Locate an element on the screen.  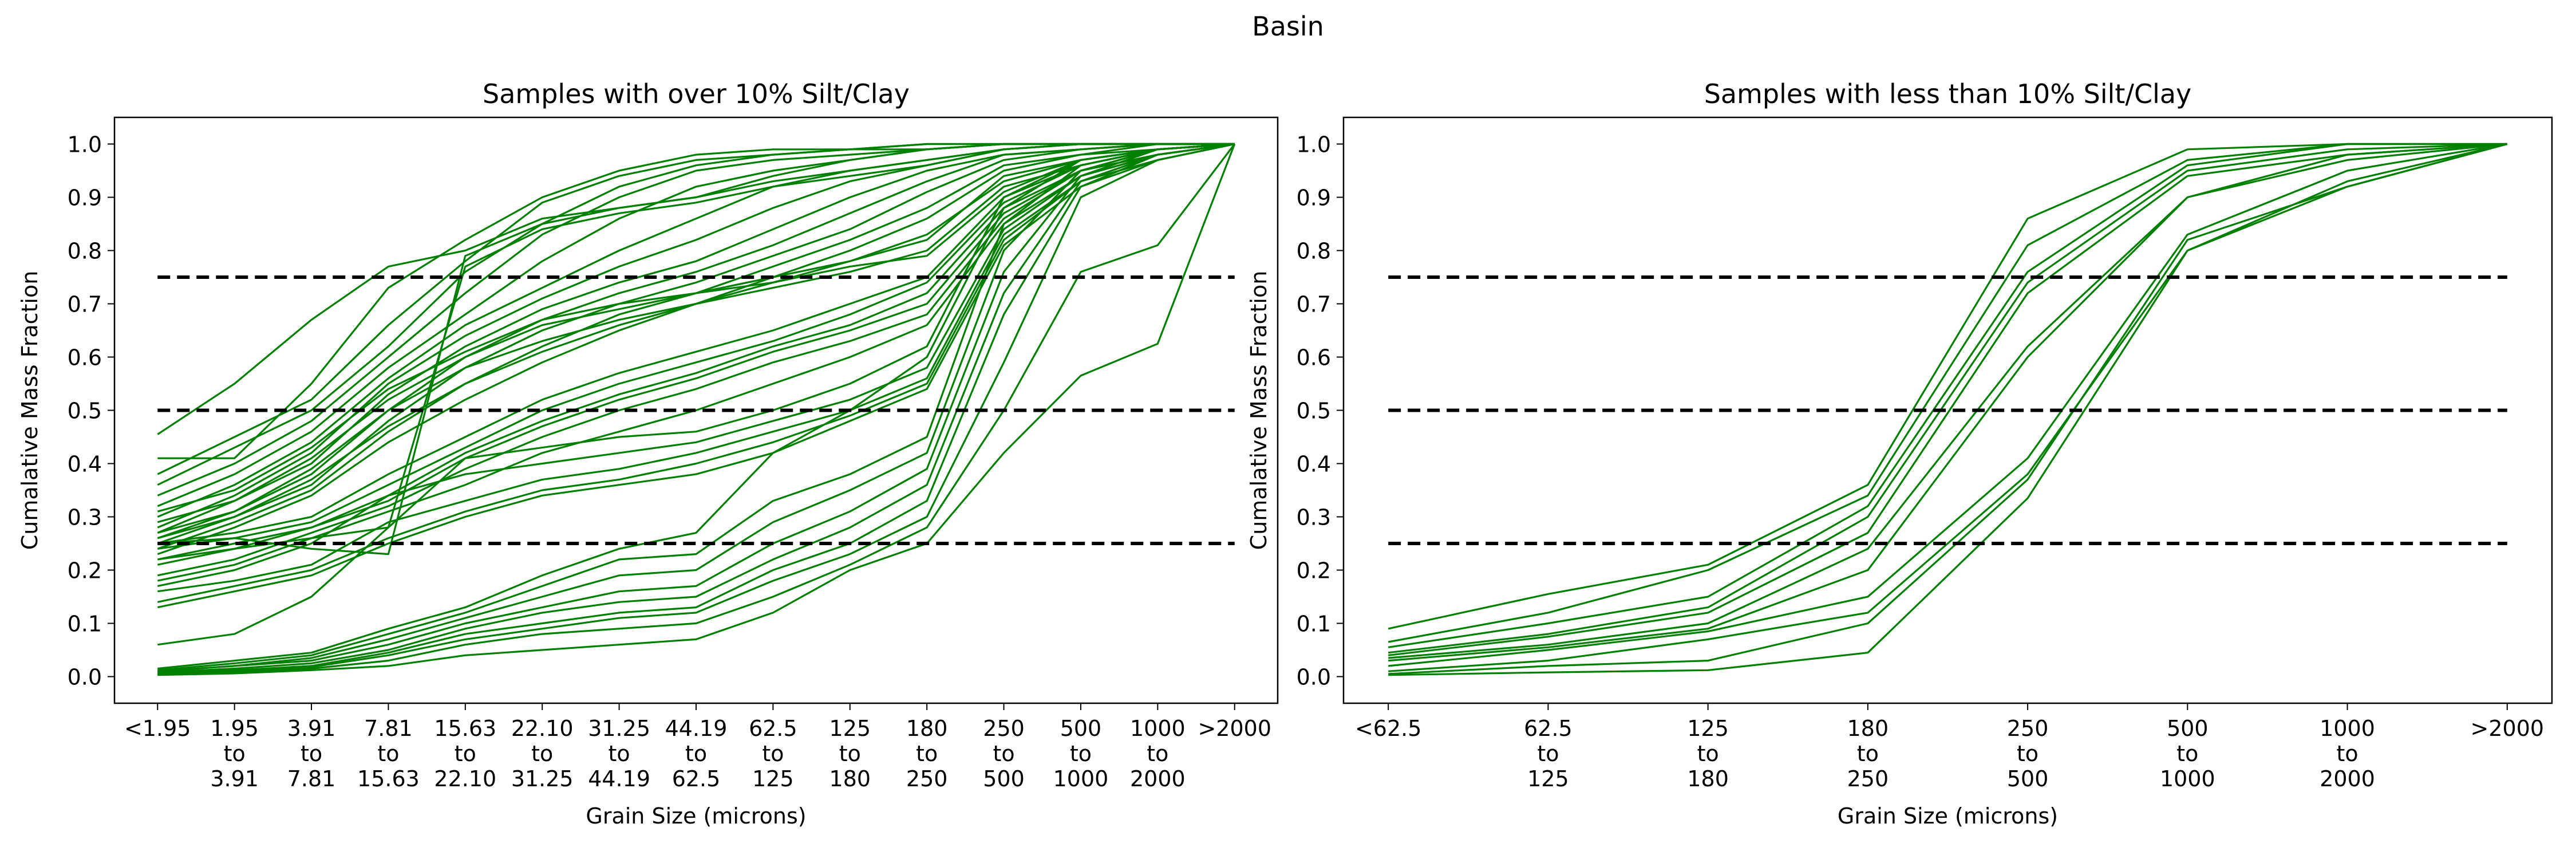
y-tick-label: 0.9 is located at coordinates (1314, 198).